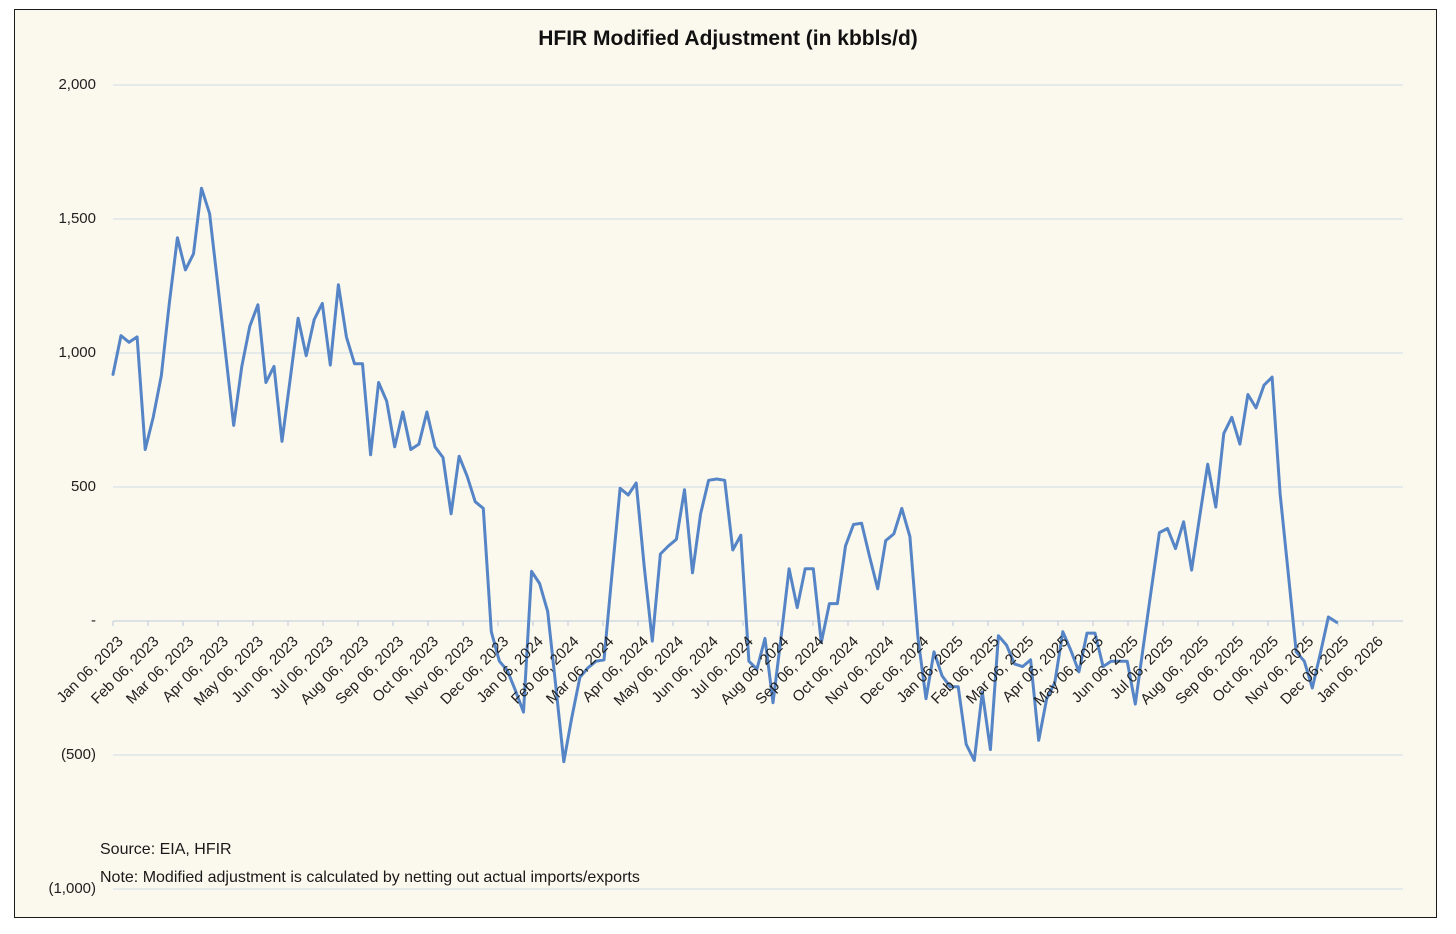 This screenshot has width=1456, height=934. I want to click on chart-title: HFIR Modified Adjustment (in kbbls/d), so click(728, 38).